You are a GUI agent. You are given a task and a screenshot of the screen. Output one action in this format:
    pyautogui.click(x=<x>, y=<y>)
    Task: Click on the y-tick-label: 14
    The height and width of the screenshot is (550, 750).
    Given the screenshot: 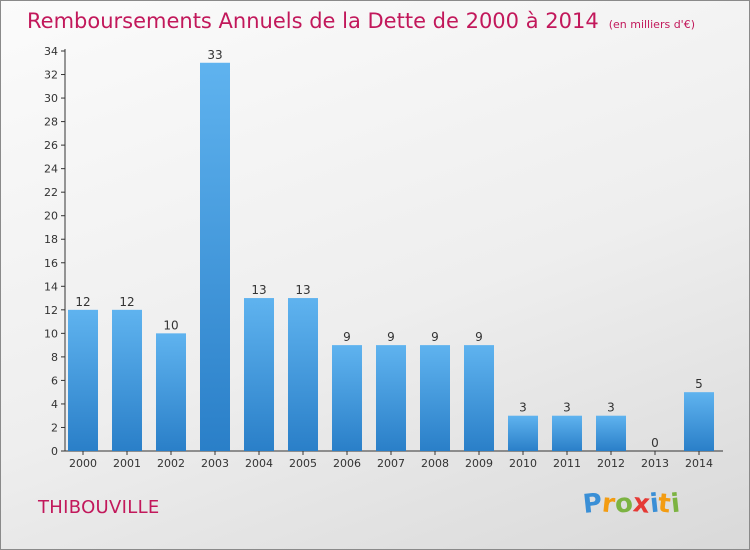 What is the action you would take?
    pyautogui.click(x=51, y=286)
    